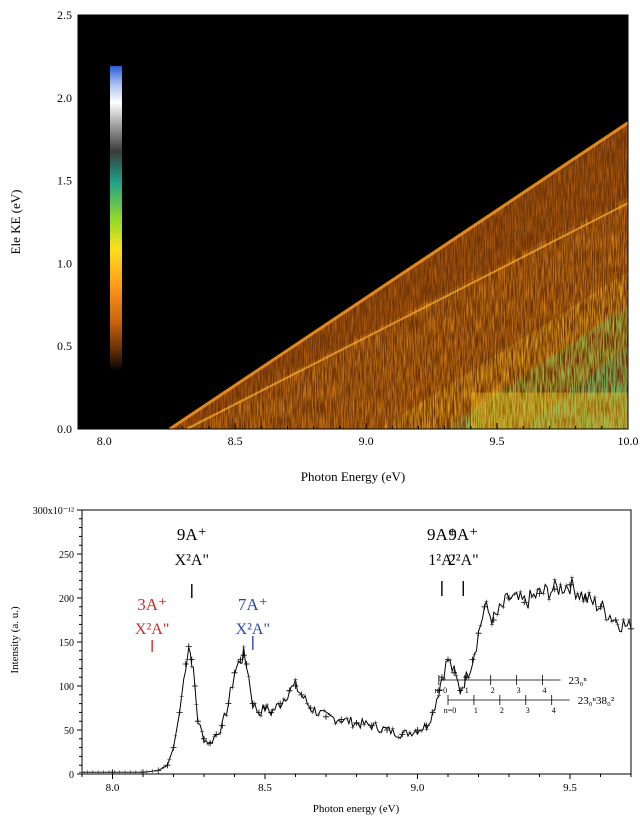 The height and width of the screenshot is (816, 640). I want to click on spectrum-annotation: 9A⁺ 2²A", so click(463, 560).